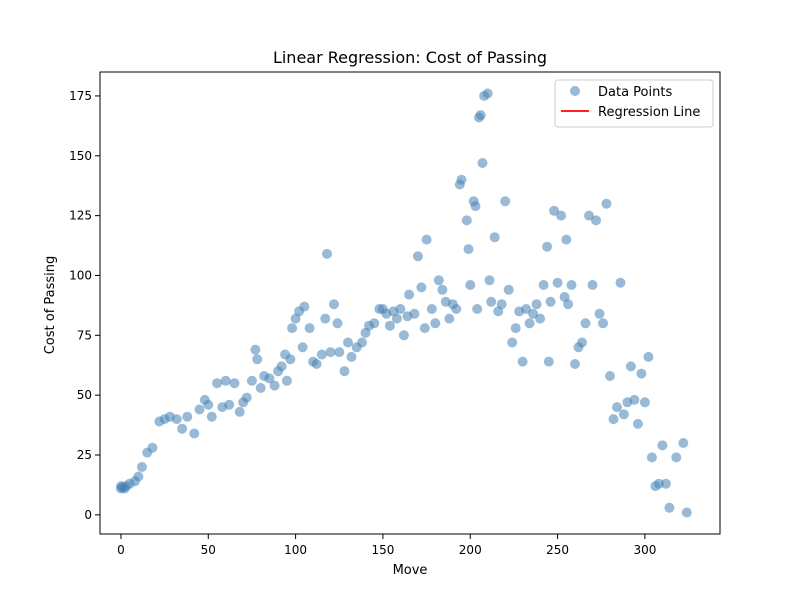  What do you see at coordinates (50, 305) in the screenshot?
I see `y-axis-label: Cost of Passing` at bounding box center [50, 305].